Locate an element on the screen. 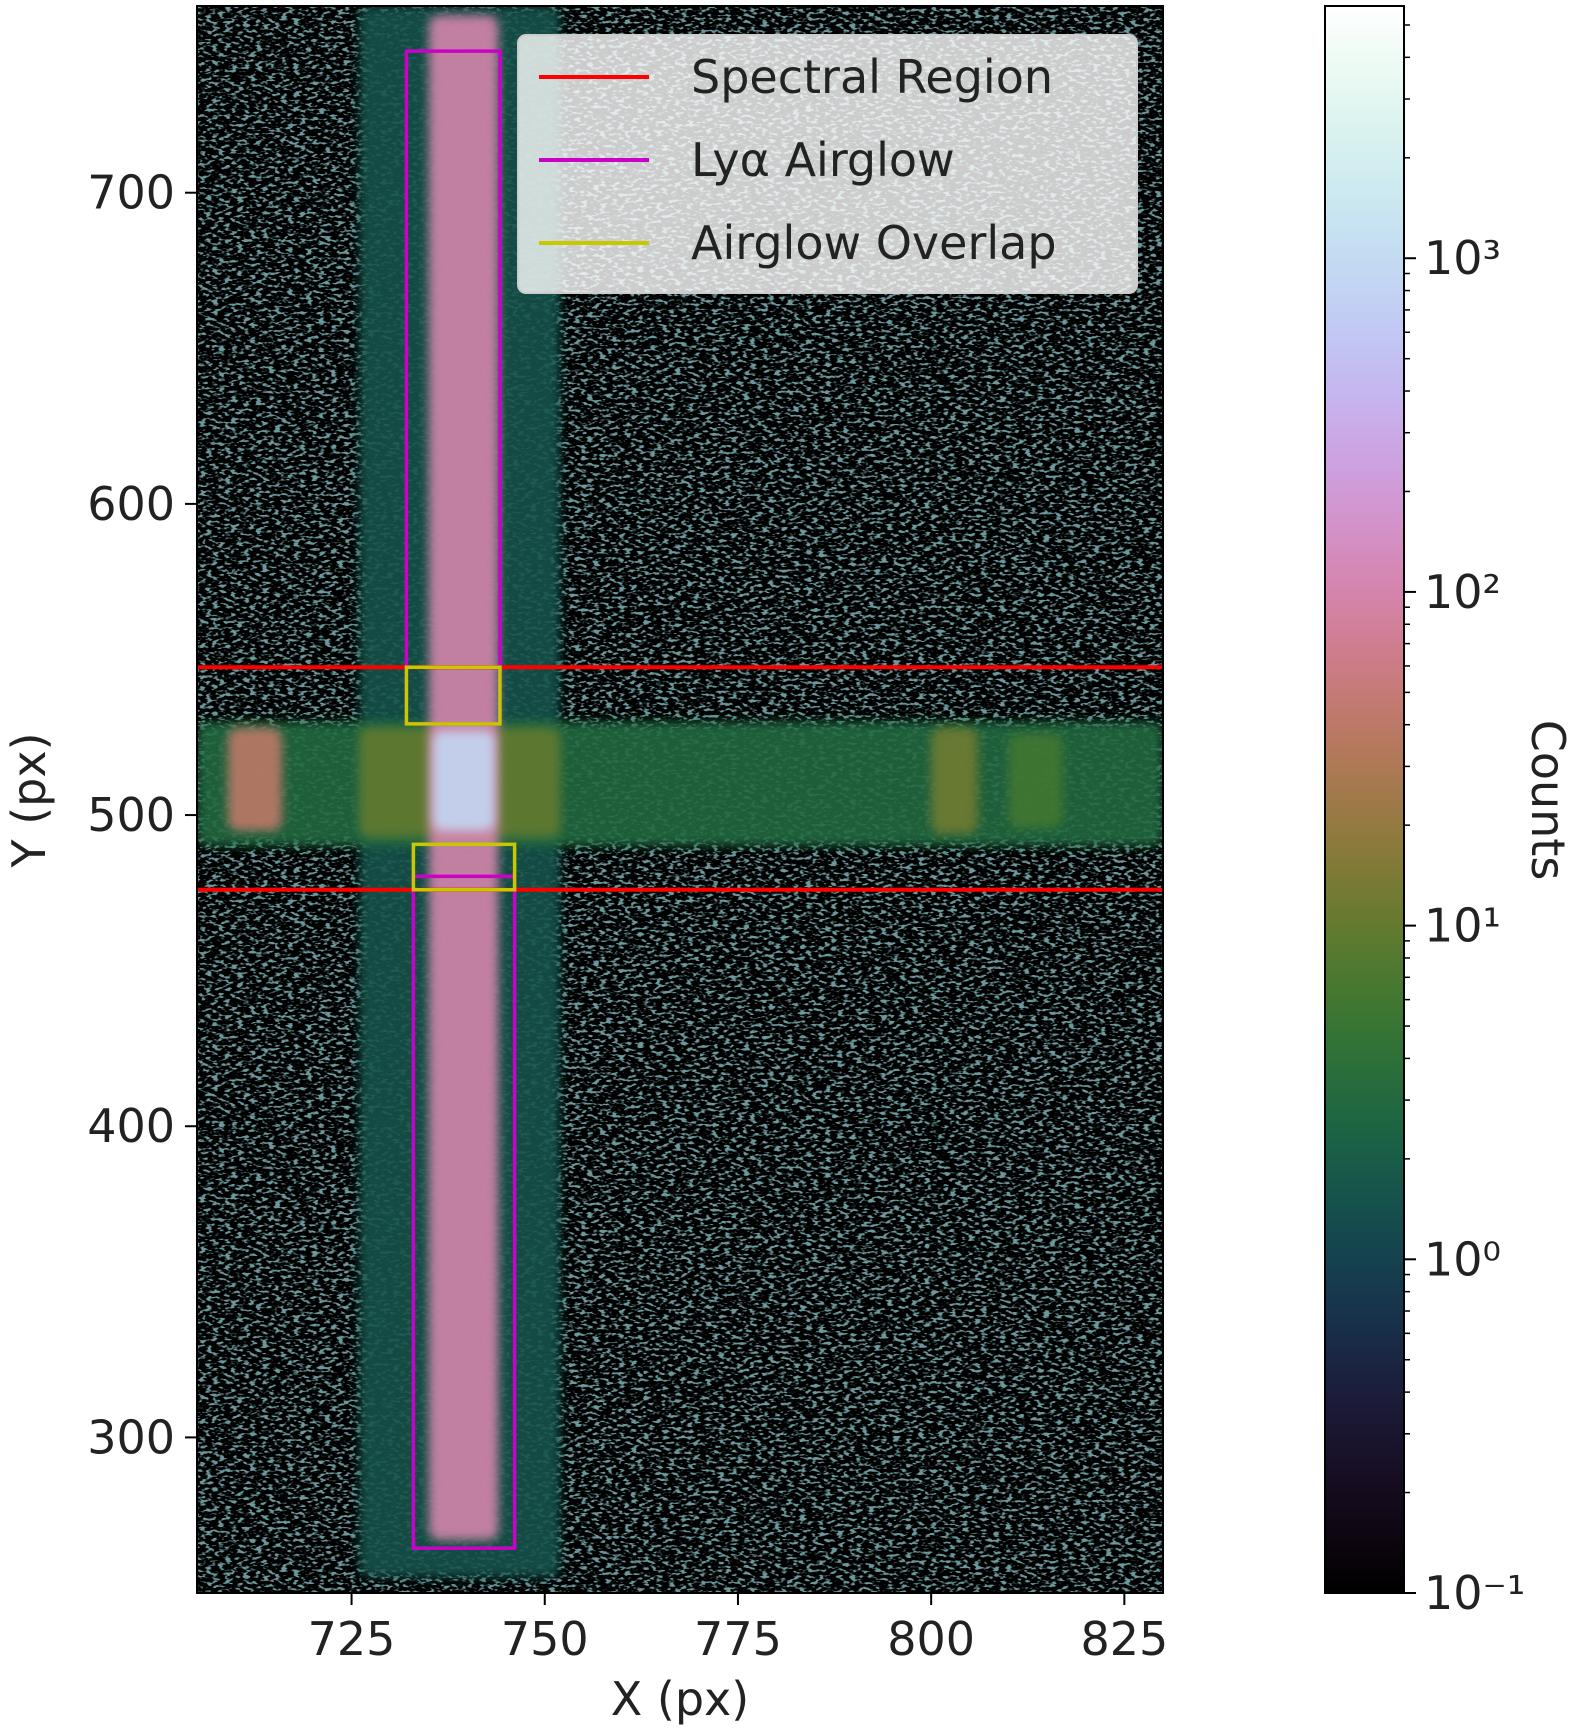 This screenshot has width=1570, height=1735. x-axis-label: X (px) is located at coordinates (680, 1699).